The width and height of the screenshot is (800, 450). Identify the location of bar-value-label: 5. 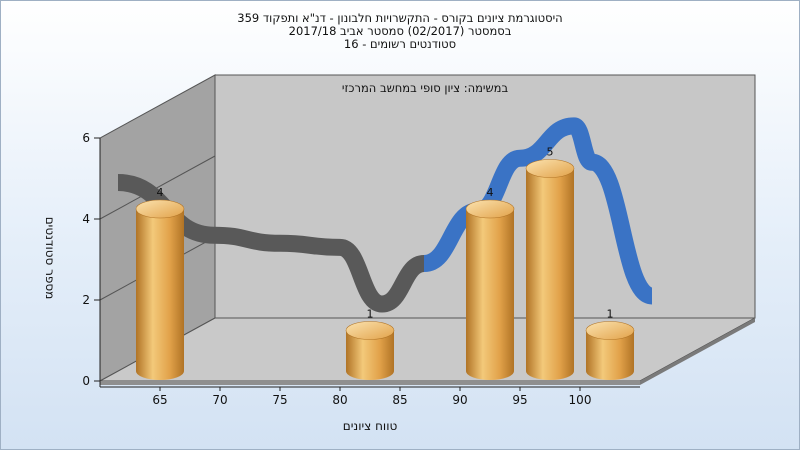
(550, 152).